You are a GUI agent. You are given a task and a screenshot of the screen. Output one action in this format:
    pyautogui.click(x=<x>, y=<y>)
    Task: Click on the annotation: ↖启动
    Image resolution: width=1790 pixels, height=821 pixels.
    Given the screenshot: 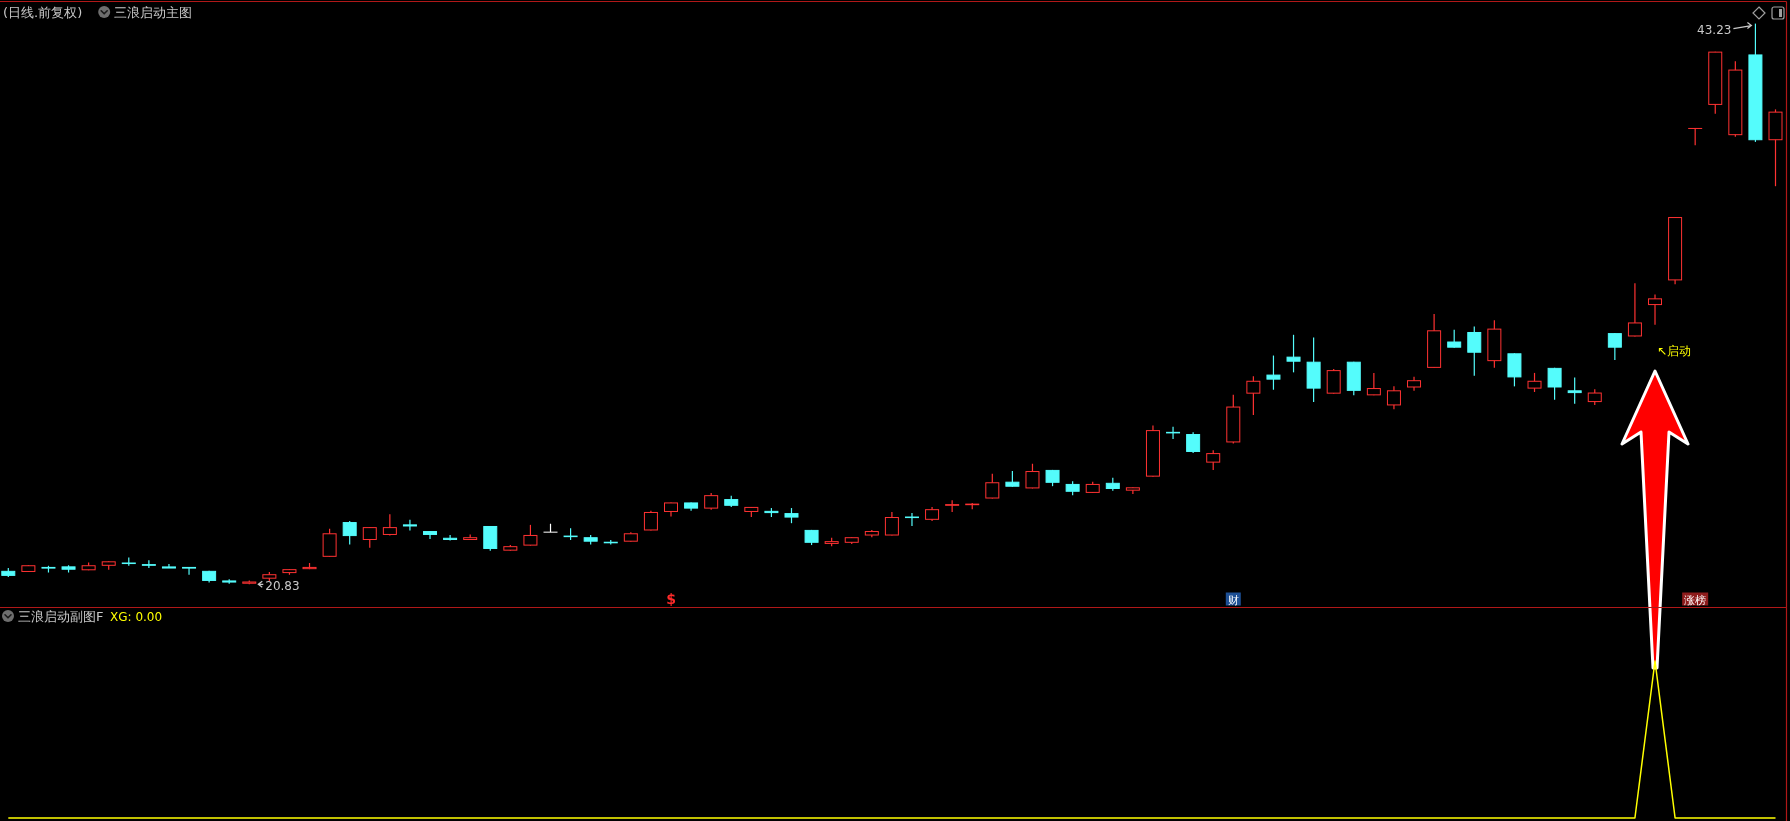 What is the action you would take?
    pyautogui.click(x=1674, y=350)
    